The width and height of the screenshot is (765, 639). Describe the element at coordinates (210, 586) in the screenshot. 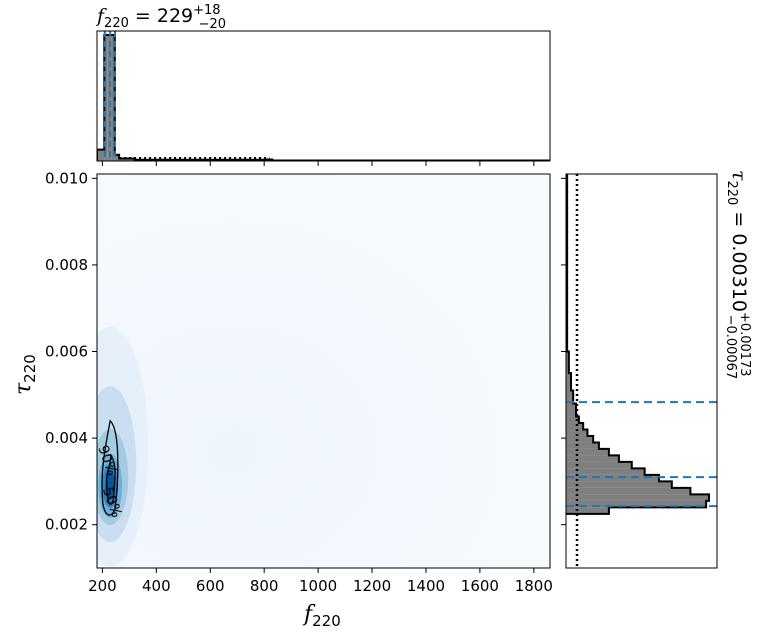

I see `x-tick-label: 600` at that location.